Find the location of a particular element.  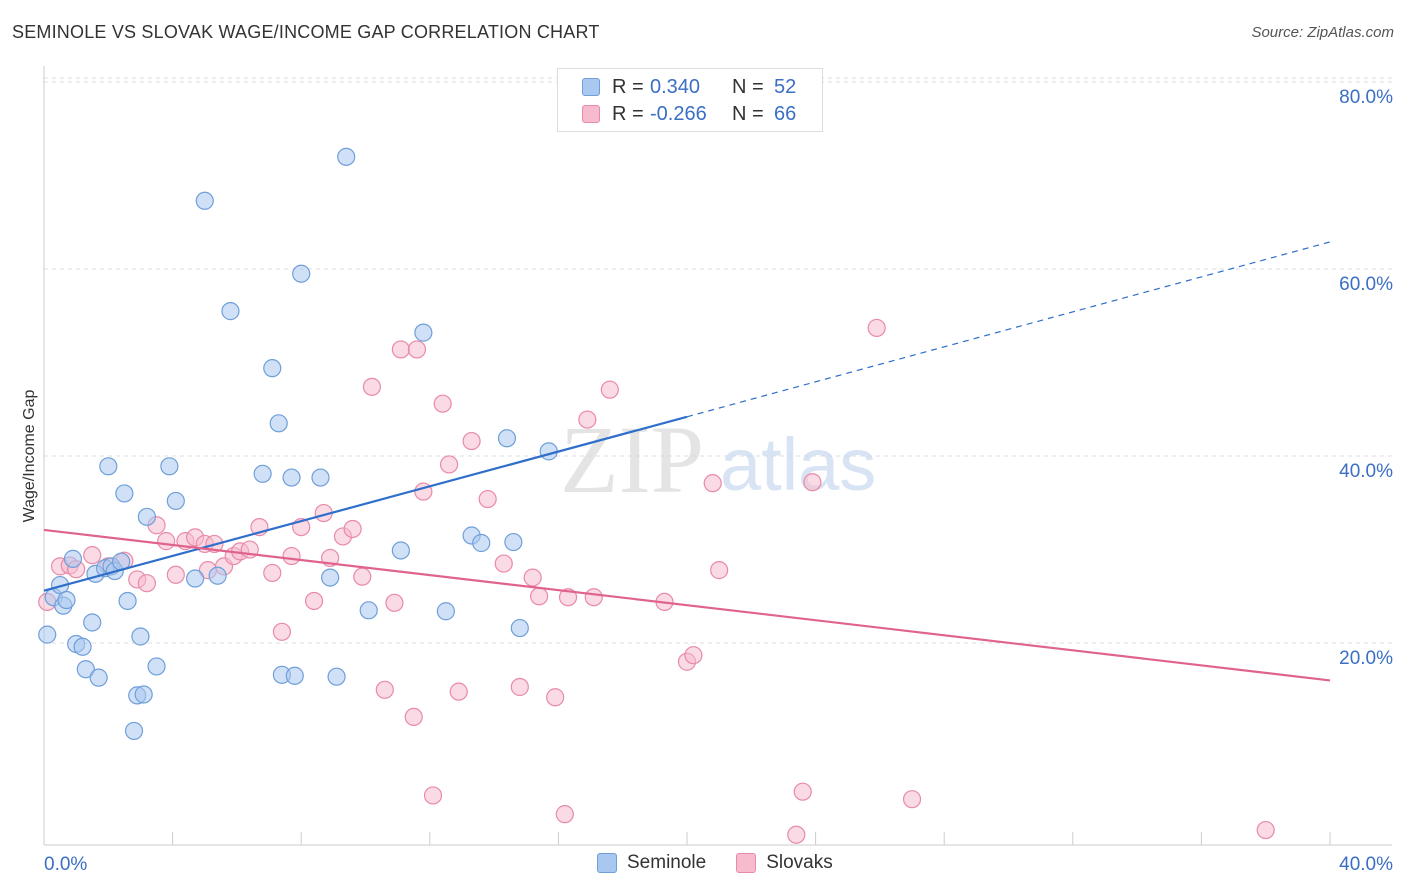

r-value: 0.340 is located at coordinates (675, 86).